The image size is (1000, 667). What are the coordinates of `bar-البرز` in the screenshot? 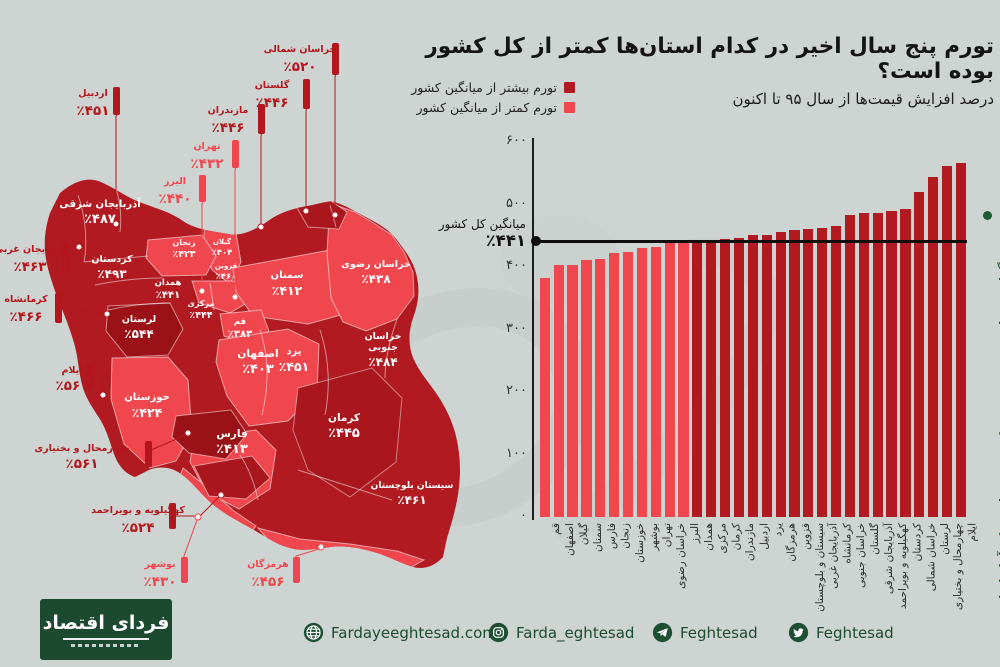 It's located at (683, 379).